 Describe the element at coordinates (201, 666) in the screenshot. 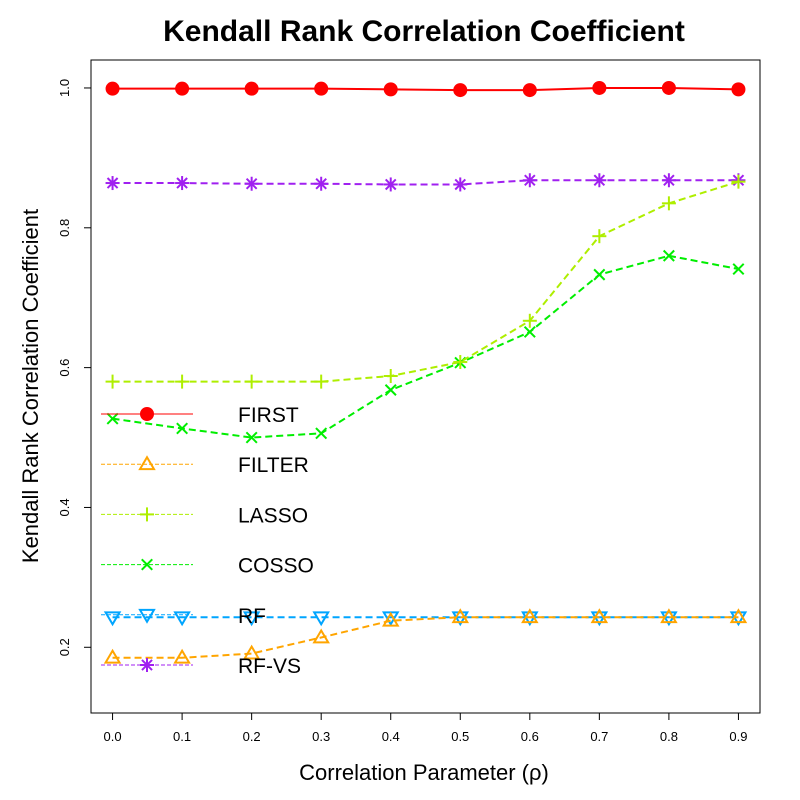

I see `legend-item-rf-vs: RF-VS` at that location.